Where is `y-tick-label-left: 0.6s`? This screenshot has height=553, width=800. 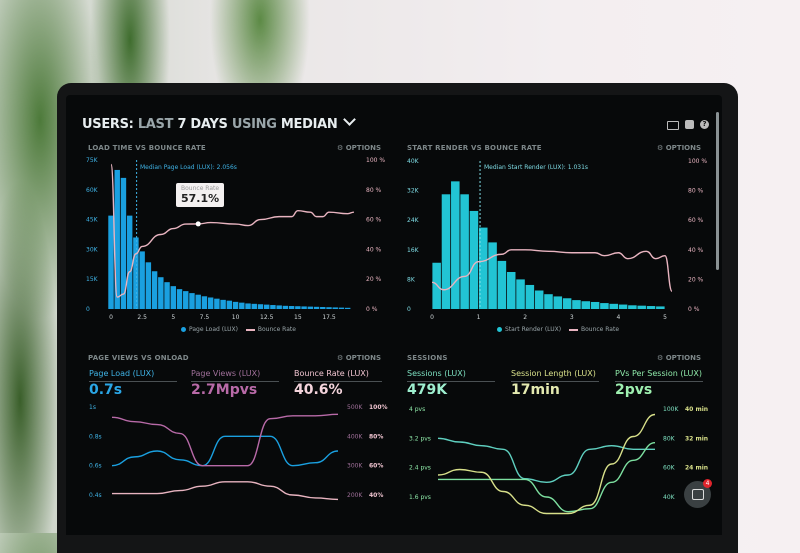 y-tick-label-left: 0.6s is located at coordinates (95, 466).